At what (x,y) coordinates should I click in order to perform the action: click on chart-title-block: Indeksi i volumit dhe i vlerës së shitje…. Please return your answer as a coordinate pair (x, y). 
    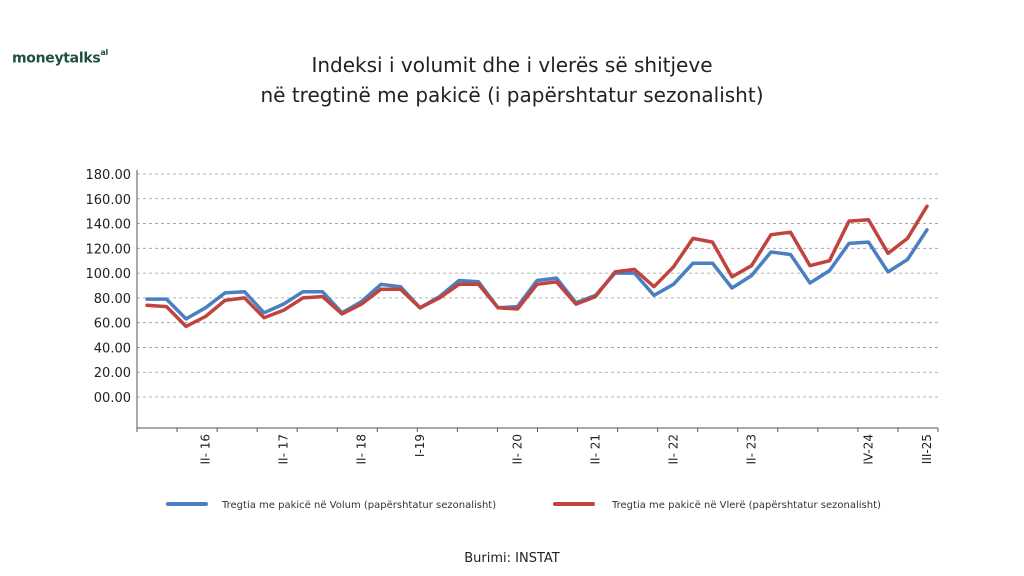
    Looking at the image, I should click on (512, 80).